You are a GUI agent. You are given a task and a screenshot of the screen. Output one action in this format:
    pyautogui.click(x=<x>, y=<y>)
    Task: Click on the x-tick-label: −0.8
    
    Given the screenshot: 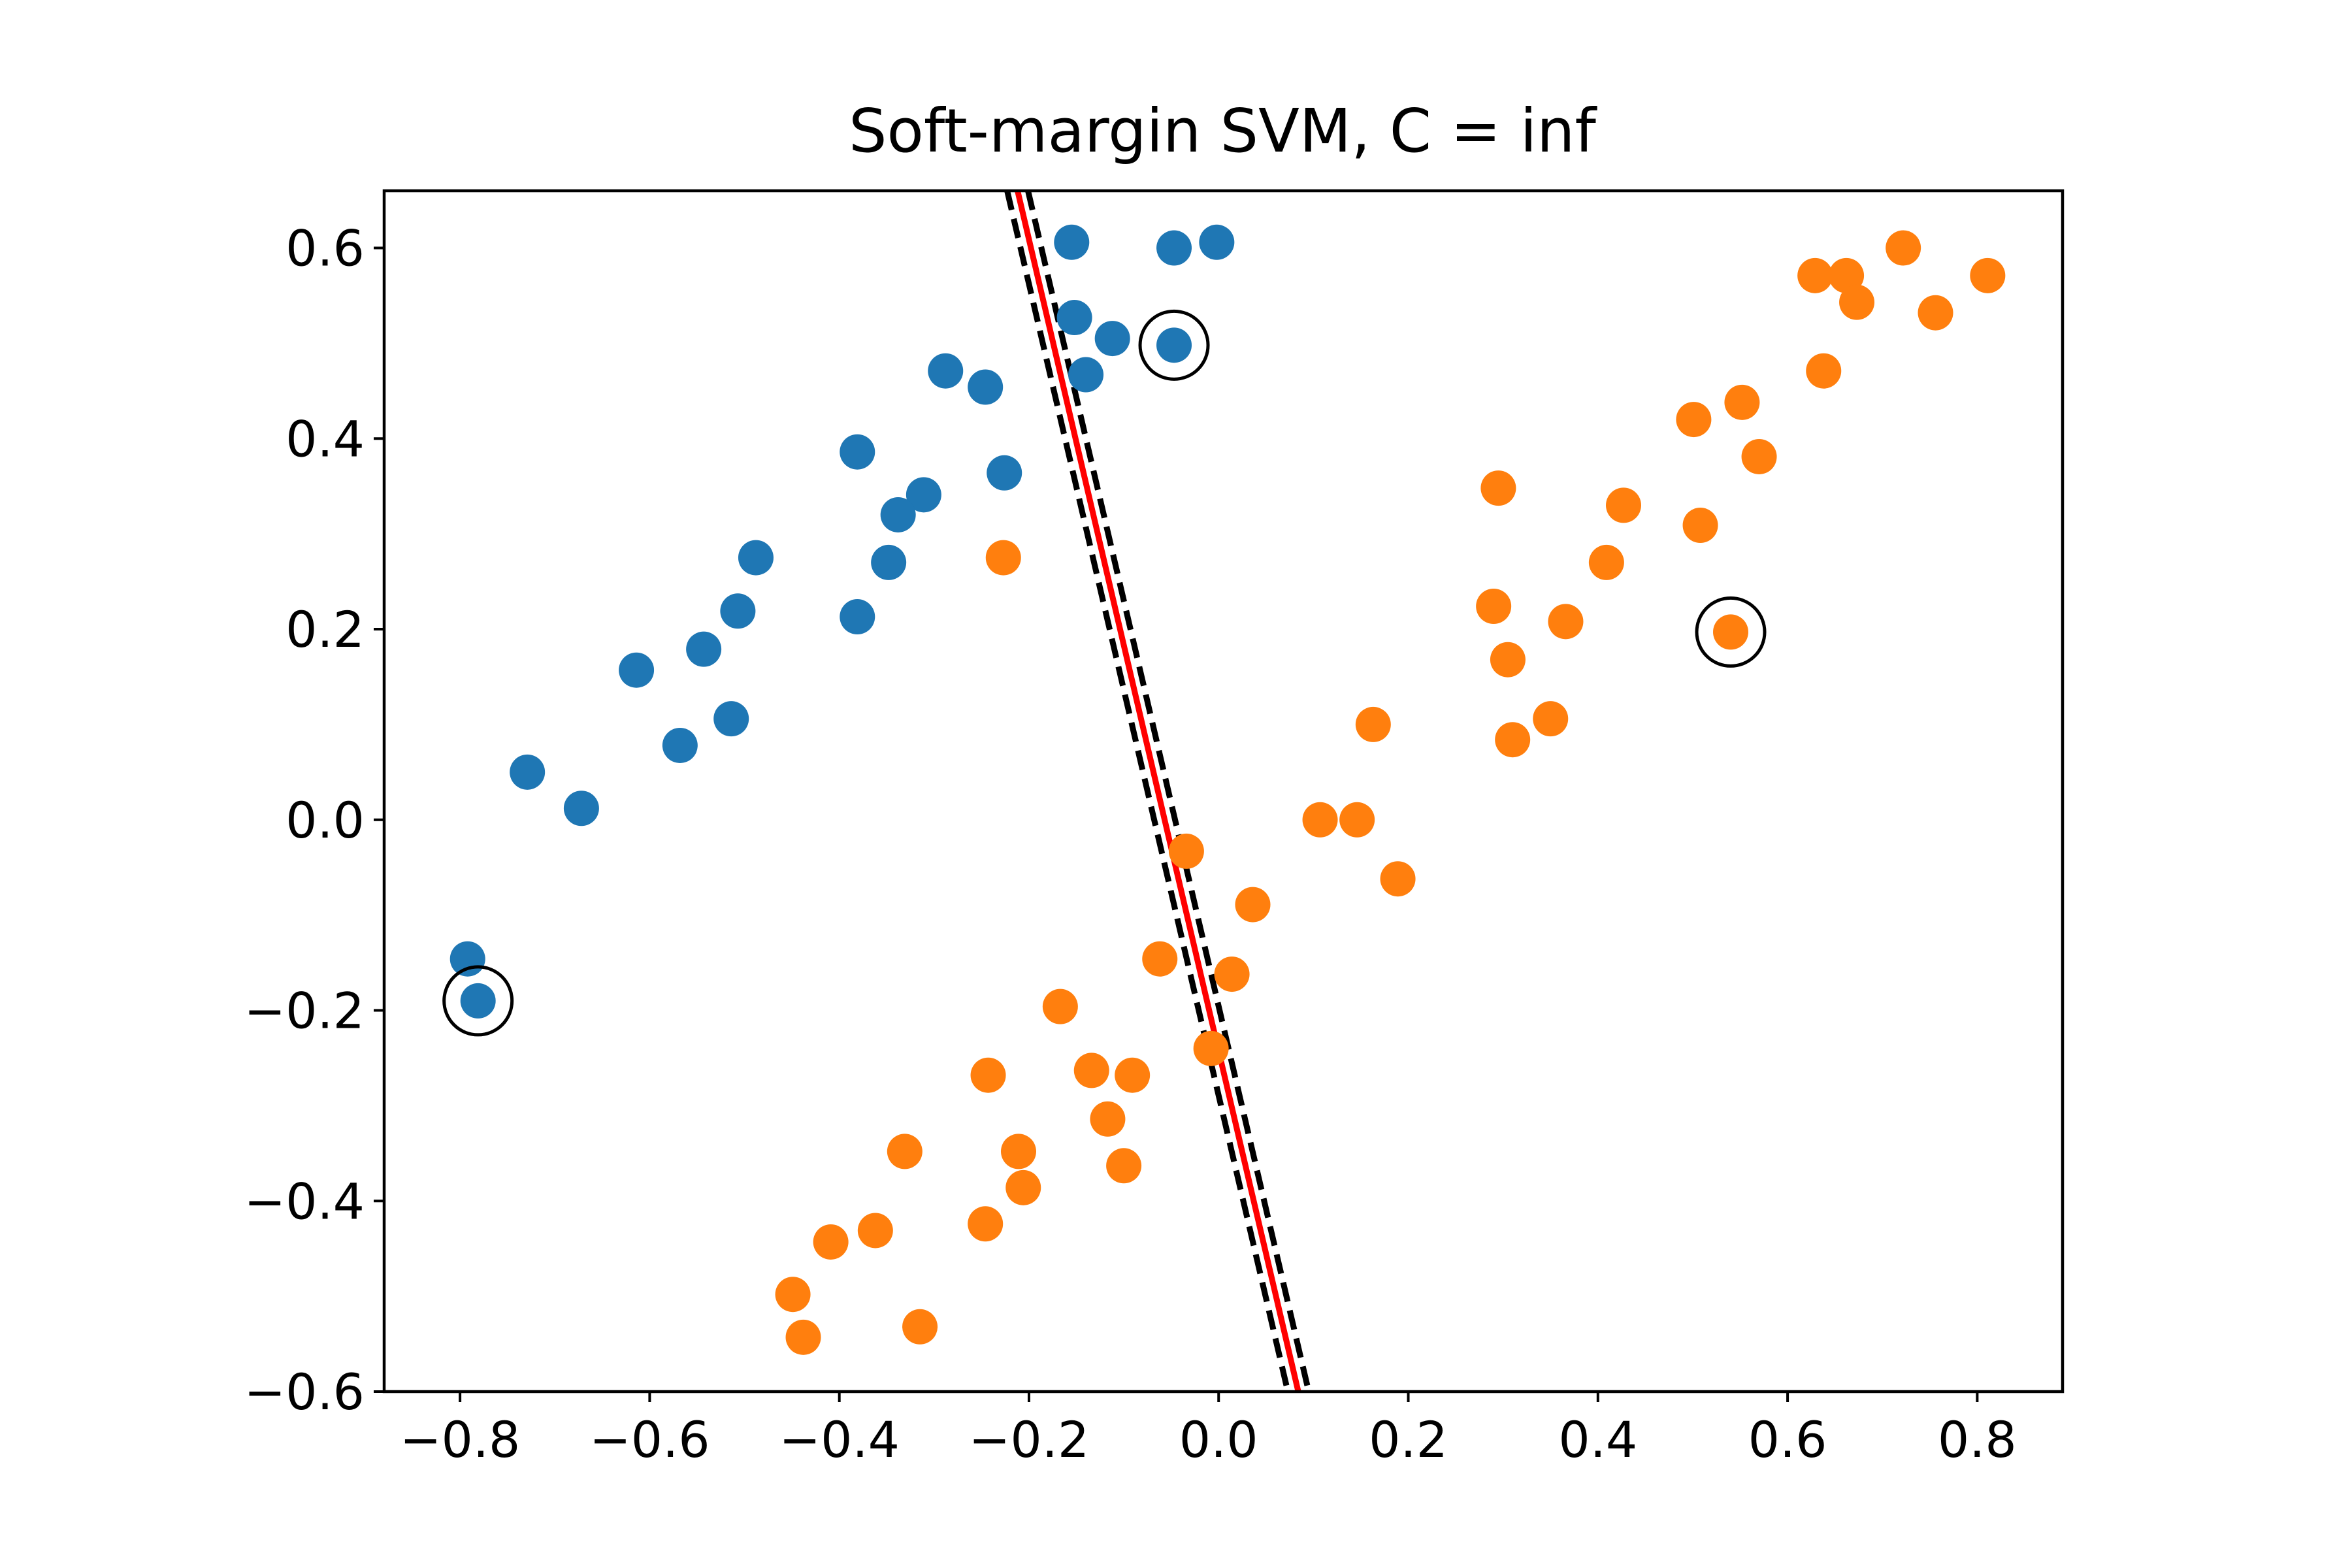 What is the action you would take?
    pyautogui.click(x=460, y=1440)
    